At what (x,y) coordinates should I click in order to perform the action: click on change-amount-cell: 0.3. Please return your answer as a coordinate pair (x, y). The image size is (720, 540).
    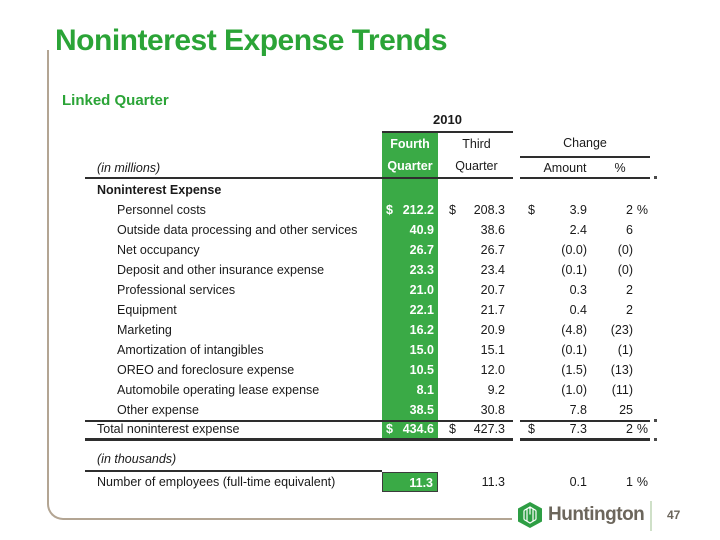
    Looking at the image, I should click on (560, 290).